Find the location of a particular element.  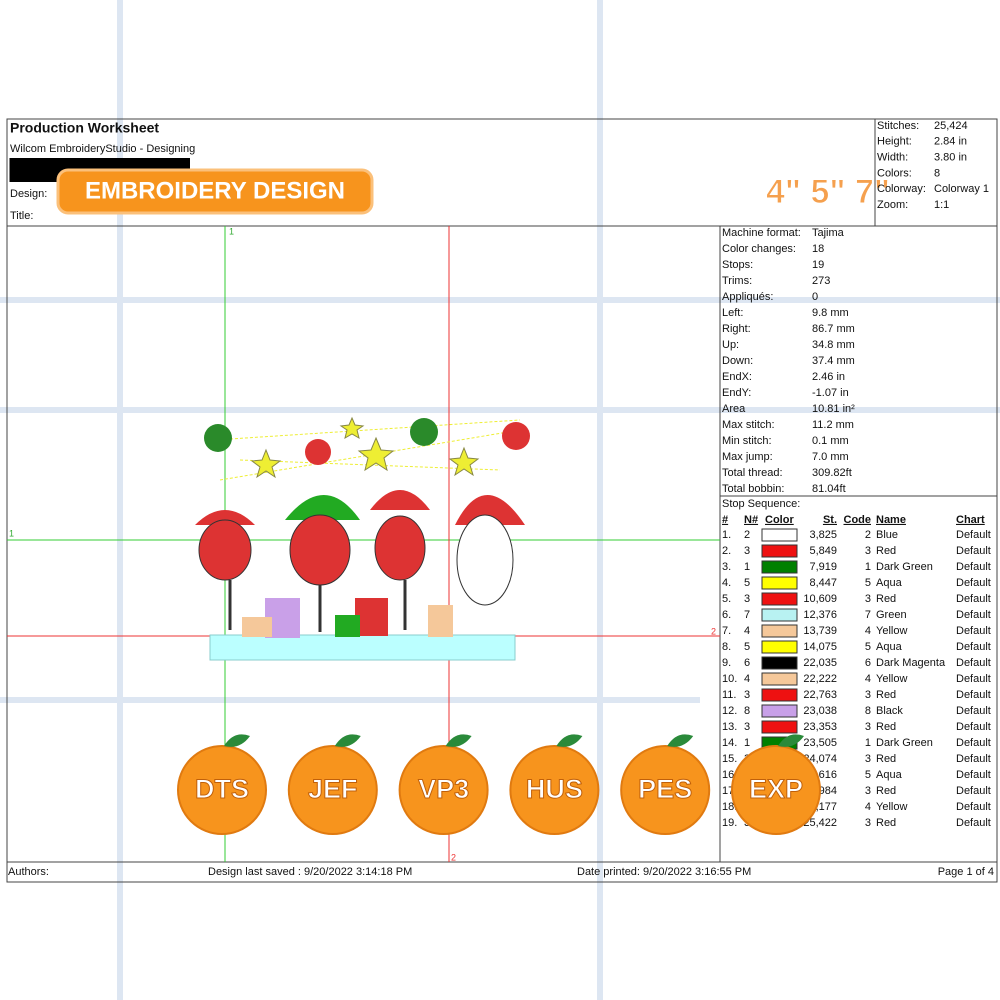

column-header: # is located at coordinates (725, 520).